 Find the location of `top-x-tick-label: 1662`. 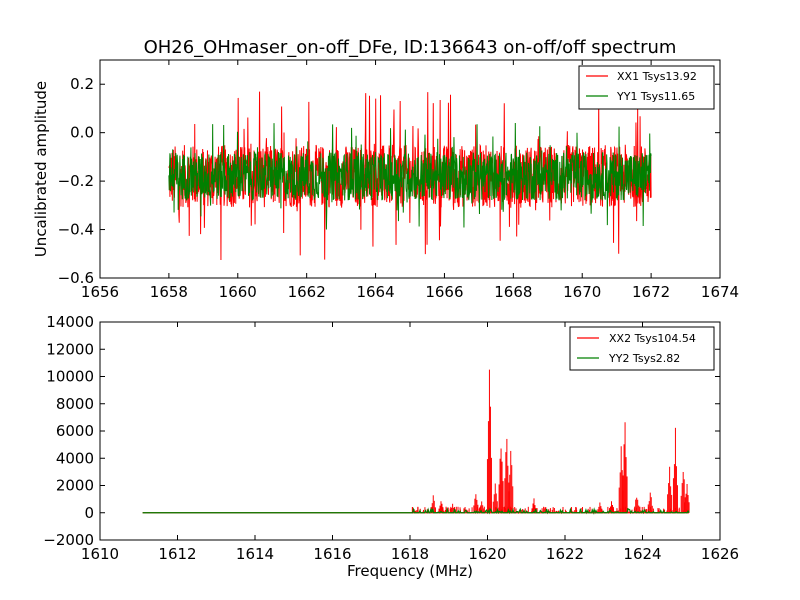

top-x-tick-label: 1662 is located at coordinates (307, 292).